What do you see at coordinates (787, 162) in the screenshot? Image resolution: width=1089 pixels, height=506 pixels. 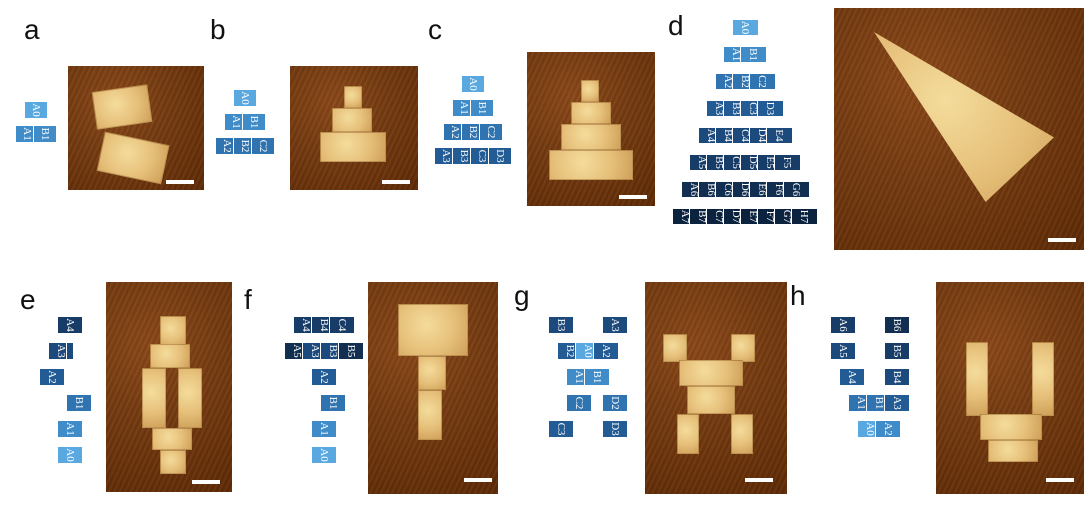 I see `tile-d-f5: F5` at bounding box center [787, 162].